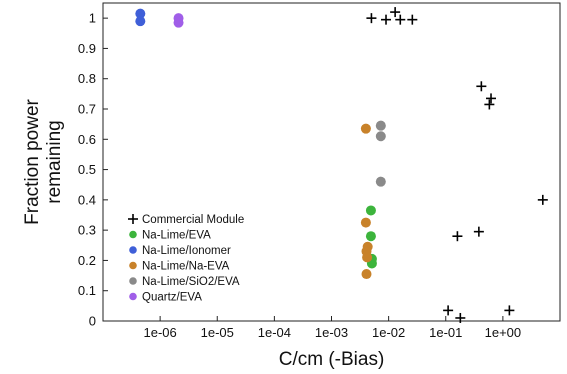 This screenshot has height=374, width=567. Describe the element at coordinates (92, 18) in the screenshot. I see `y-tick-label: 1` at that location.